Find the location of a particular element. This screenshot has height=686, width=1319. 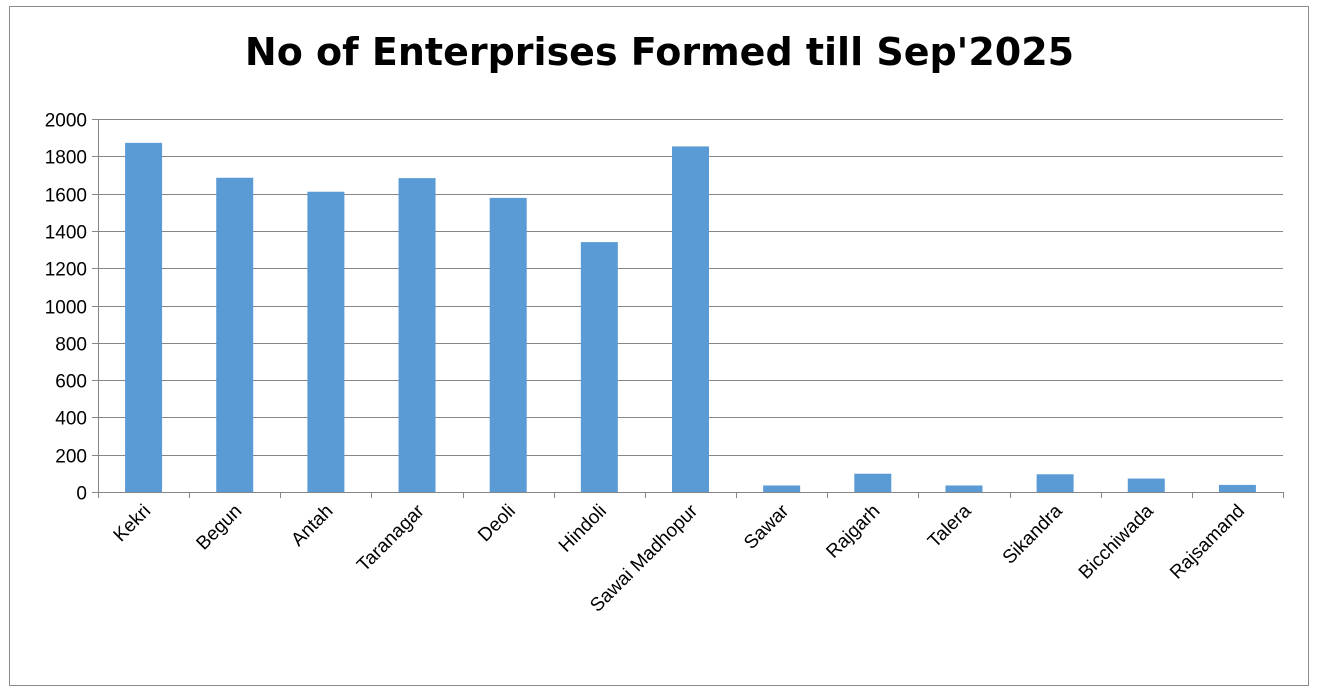

y-tick-label: 1800 is located at coordinates (66, 158).